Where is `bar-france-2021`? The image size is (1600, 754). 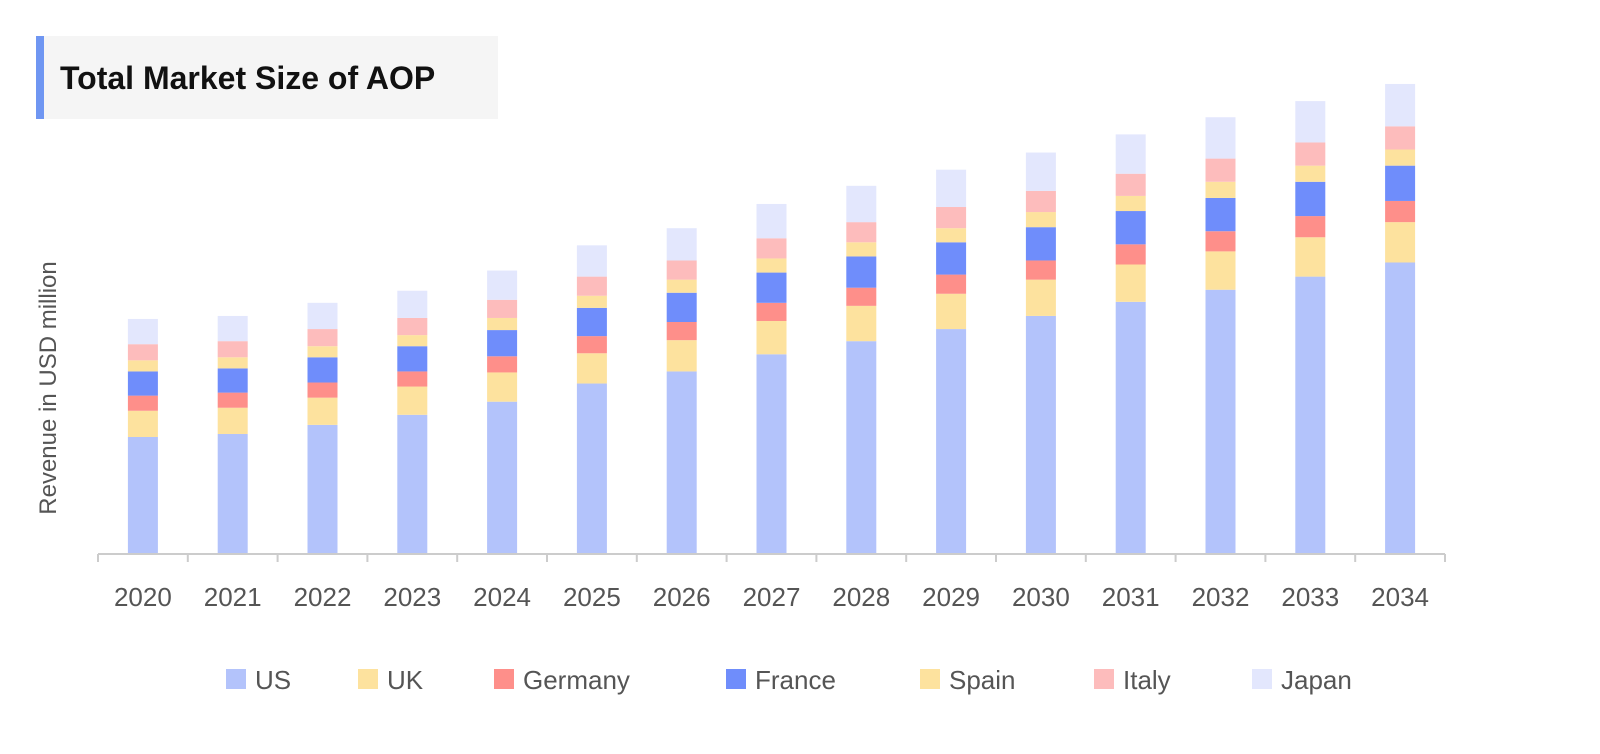
bar-france-2021 is located at coordinates (232, 380).